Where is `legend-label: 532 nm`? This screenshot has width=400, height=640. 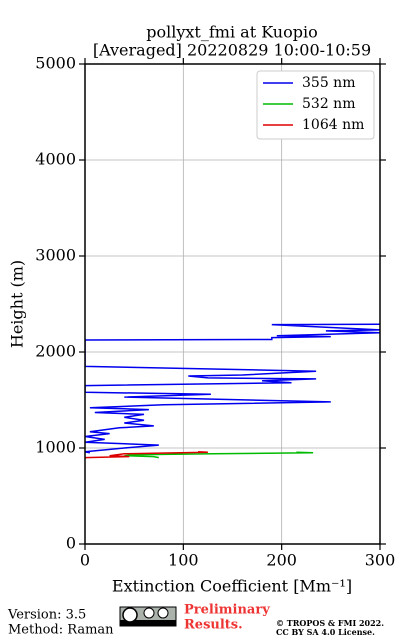 legend-label: 532 nm is located at coordinates (328, 104).